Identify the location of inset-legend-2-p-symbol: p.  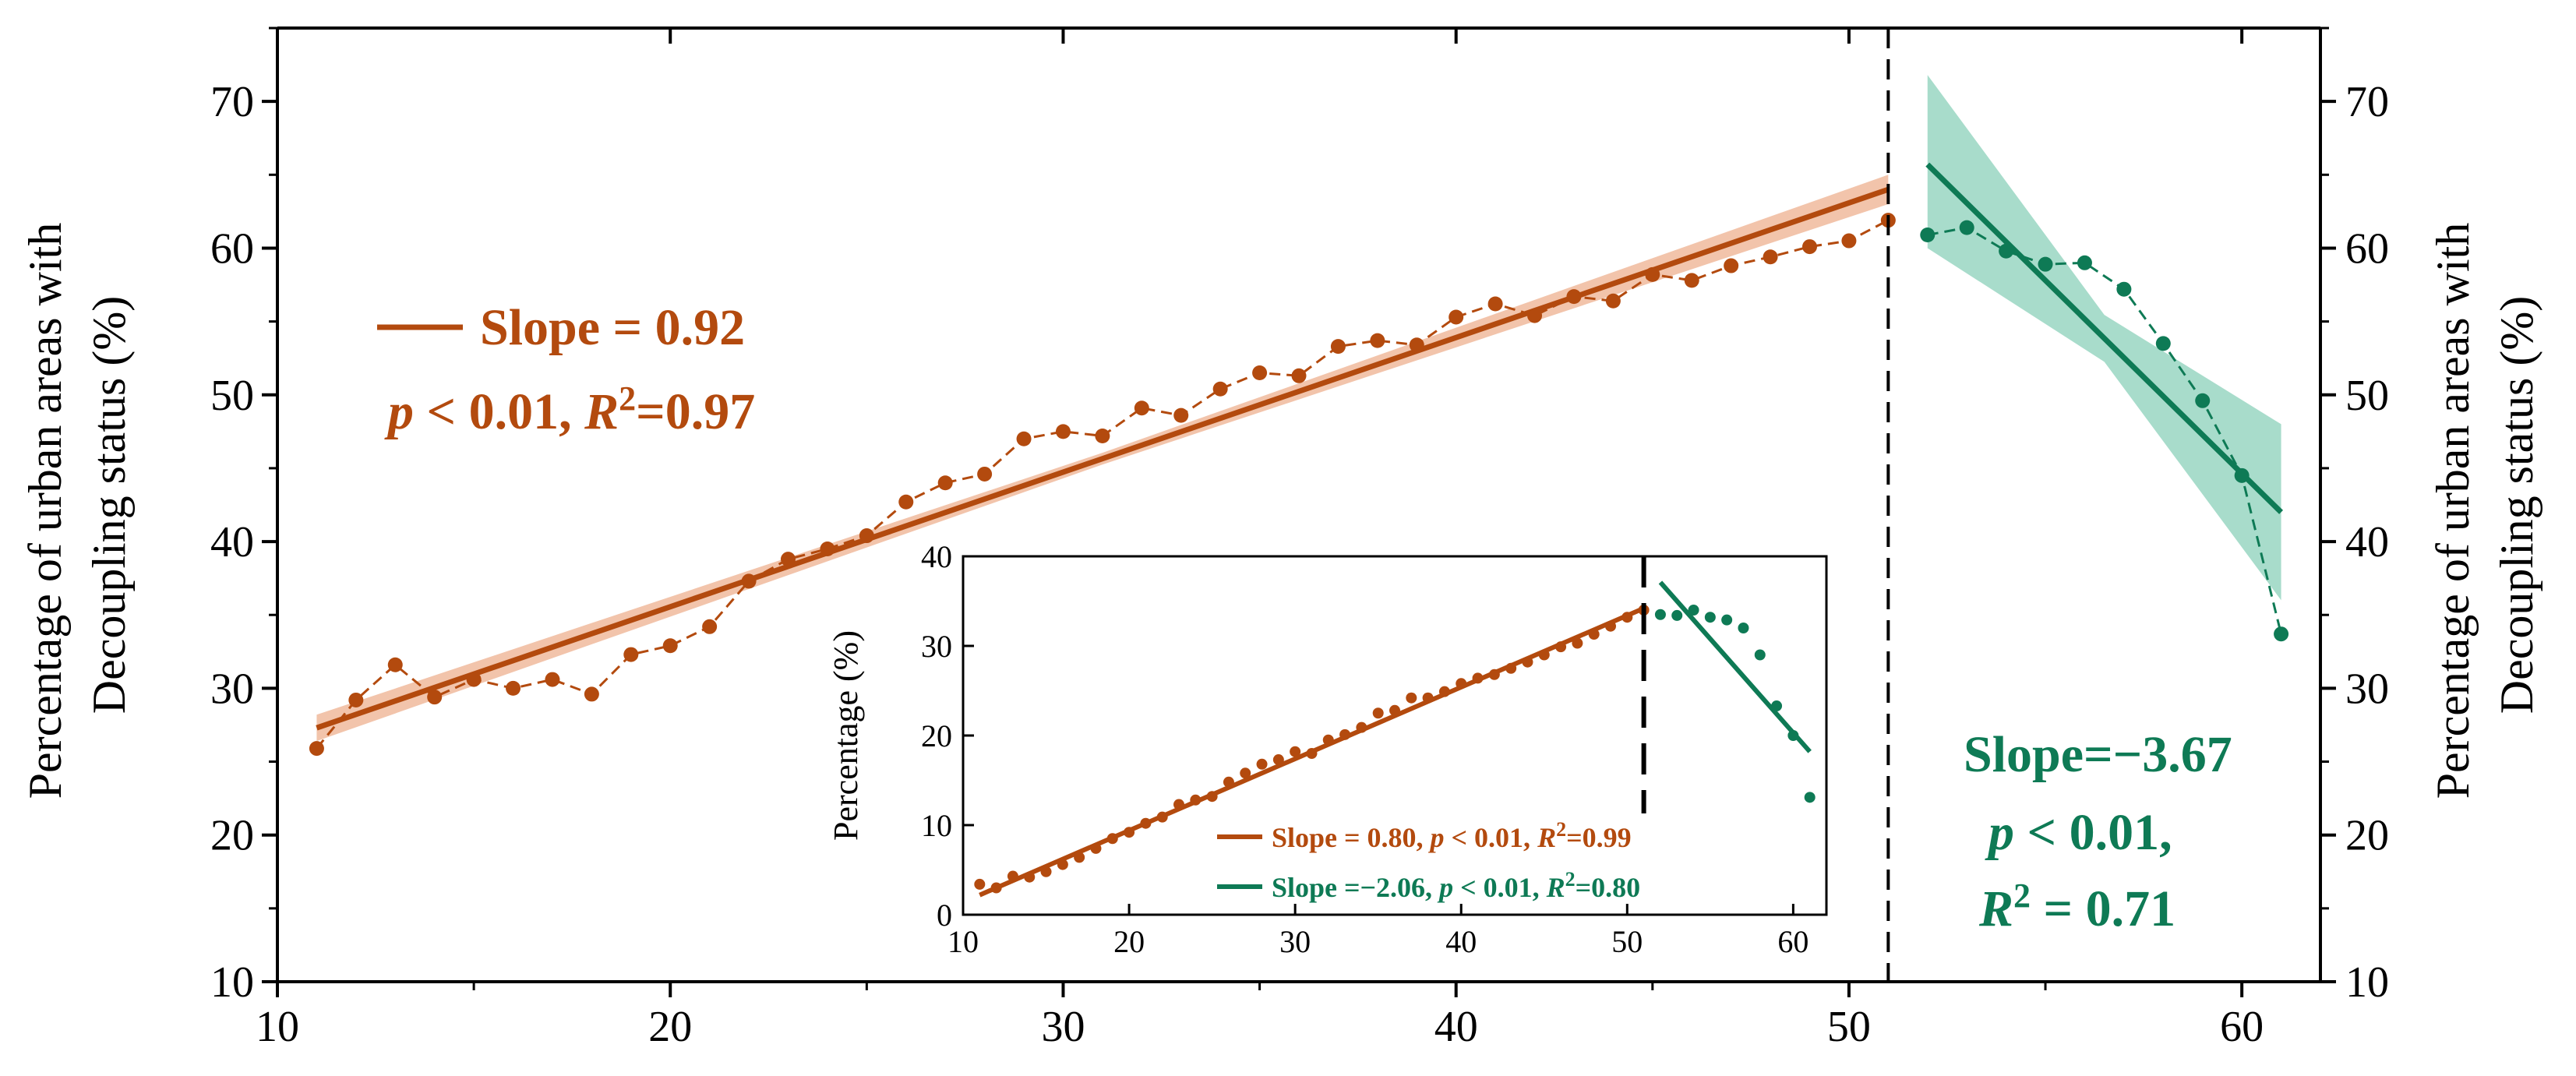
(1445, 888).